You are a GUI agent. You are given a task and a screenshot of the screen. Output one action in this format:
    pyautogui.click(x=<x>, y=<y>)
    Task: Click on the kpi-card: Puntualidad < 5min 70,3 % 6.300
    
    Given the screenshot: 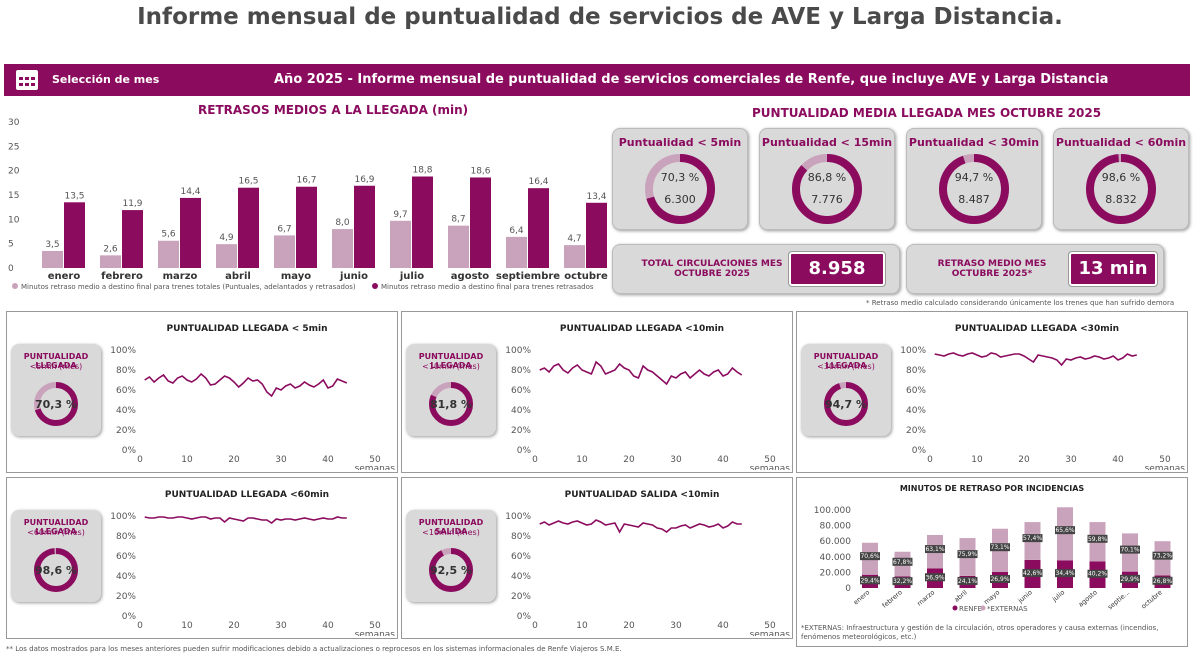 What is the action you would take?
    pyautogui.click(x=680, y=179)
    